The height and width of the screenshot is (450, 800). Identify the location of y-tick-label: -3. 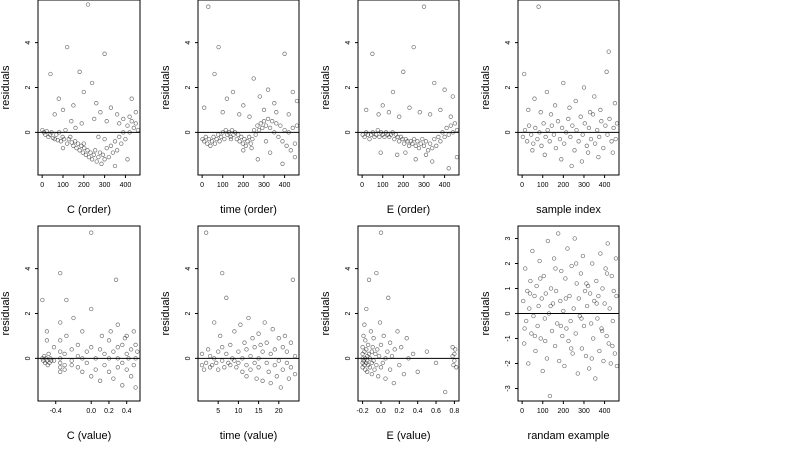
(508, 388).